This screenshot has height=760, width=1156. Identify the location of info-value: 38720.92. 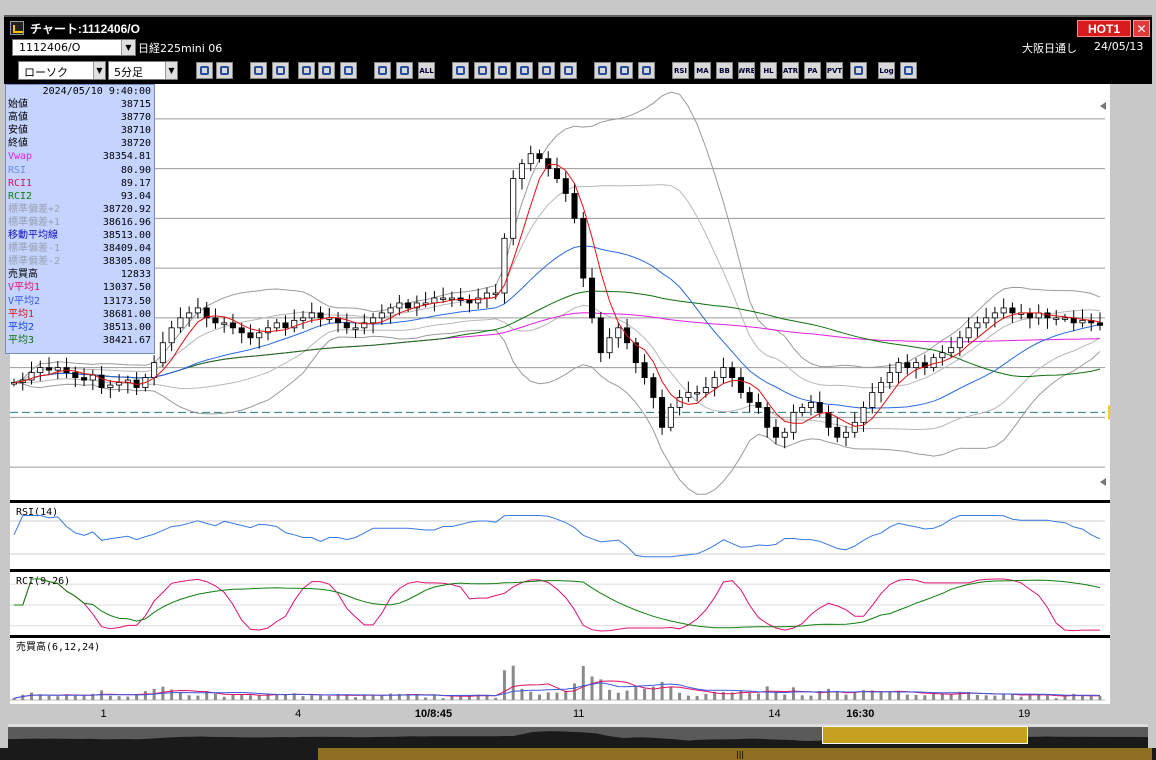
(126, 209).